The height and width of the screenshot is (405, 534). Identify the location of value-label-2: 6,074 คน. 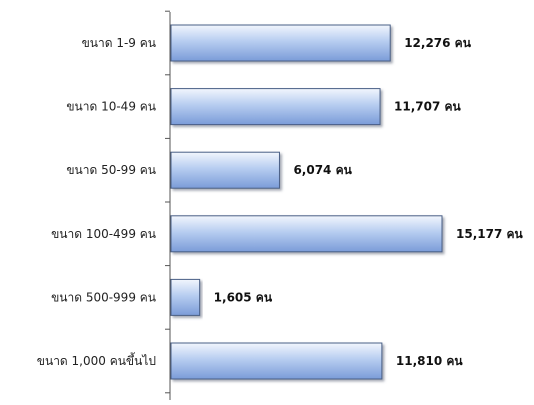
(322, 170).